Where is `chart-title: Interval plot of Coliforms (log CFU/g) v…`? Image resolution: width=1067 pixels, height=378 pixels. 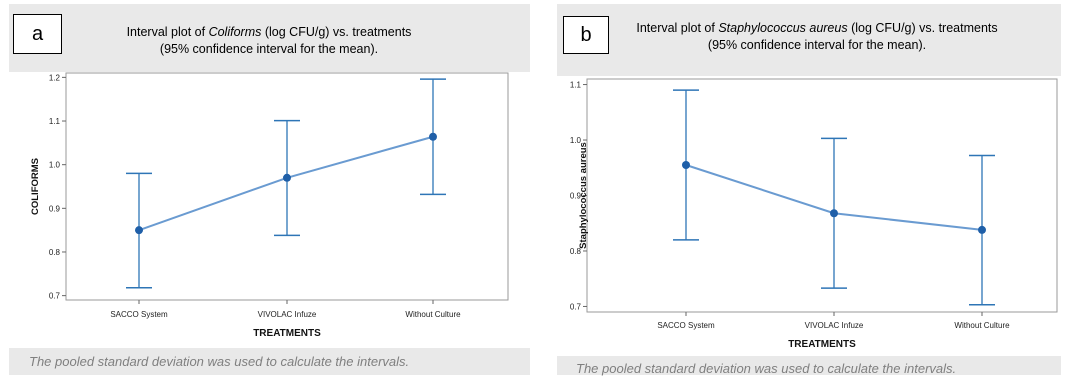
chart-title: Interval plot of Coliforms (log CFU/g) v… is located at coordinates (269, 41).